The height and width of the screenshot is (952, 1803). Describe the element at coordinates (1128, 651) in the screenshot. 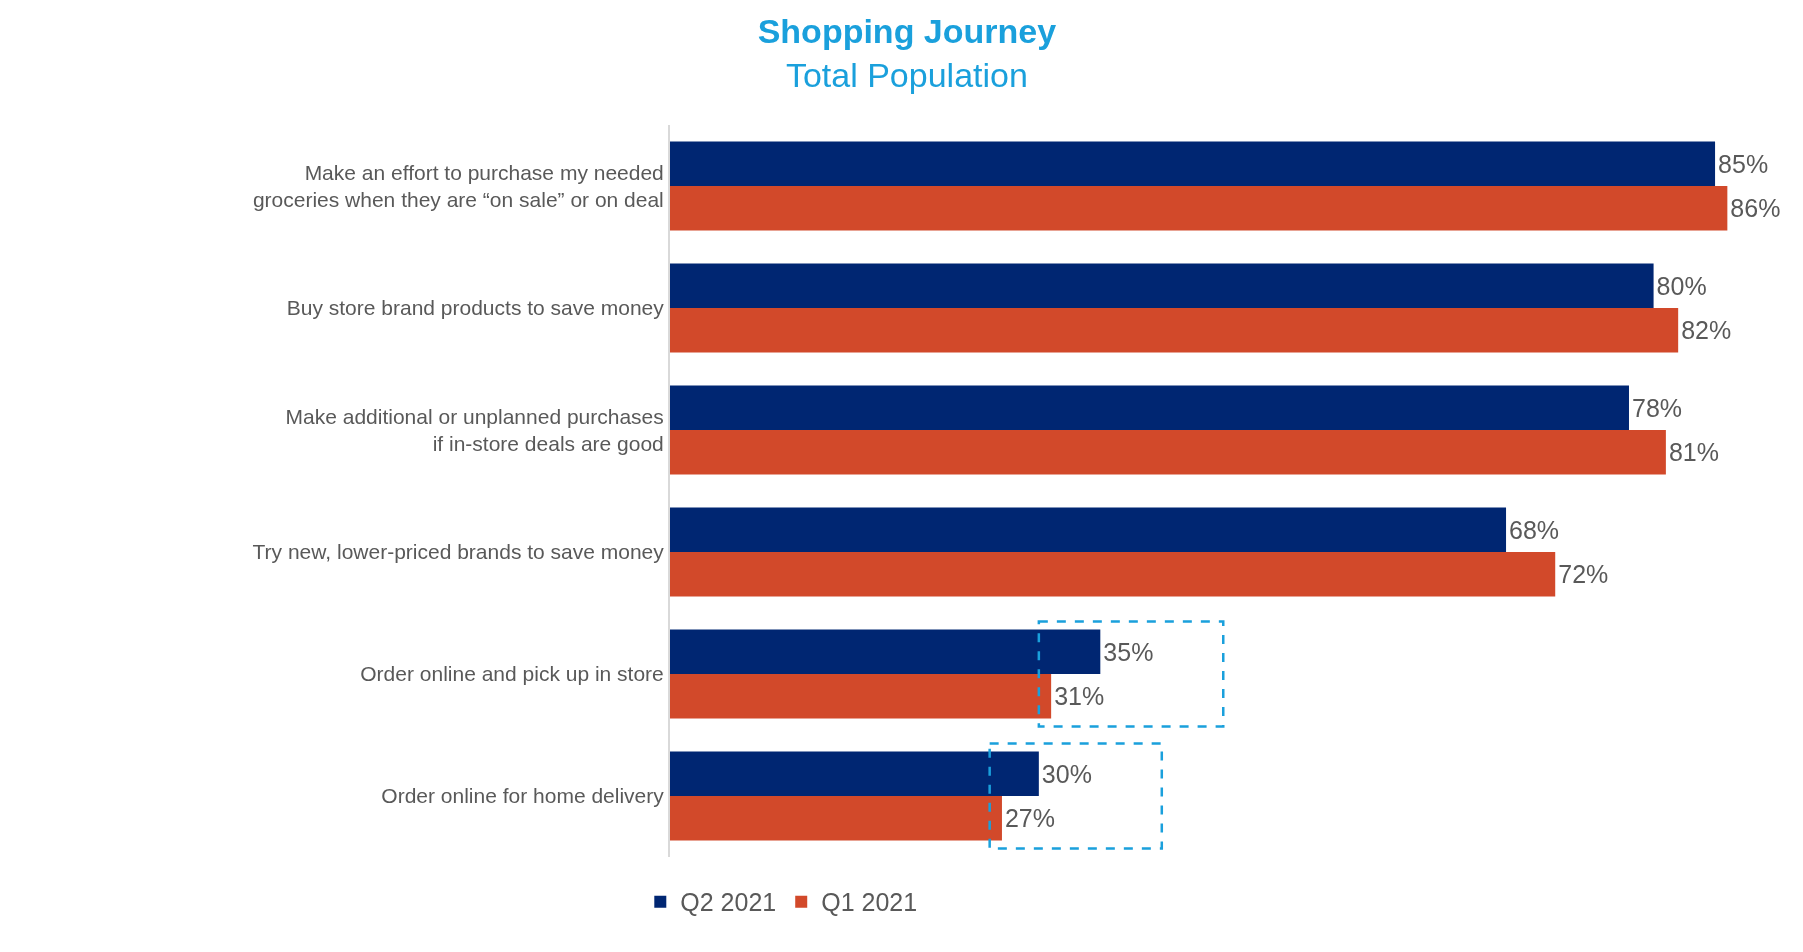

I see `data-label: 35%` at that location.